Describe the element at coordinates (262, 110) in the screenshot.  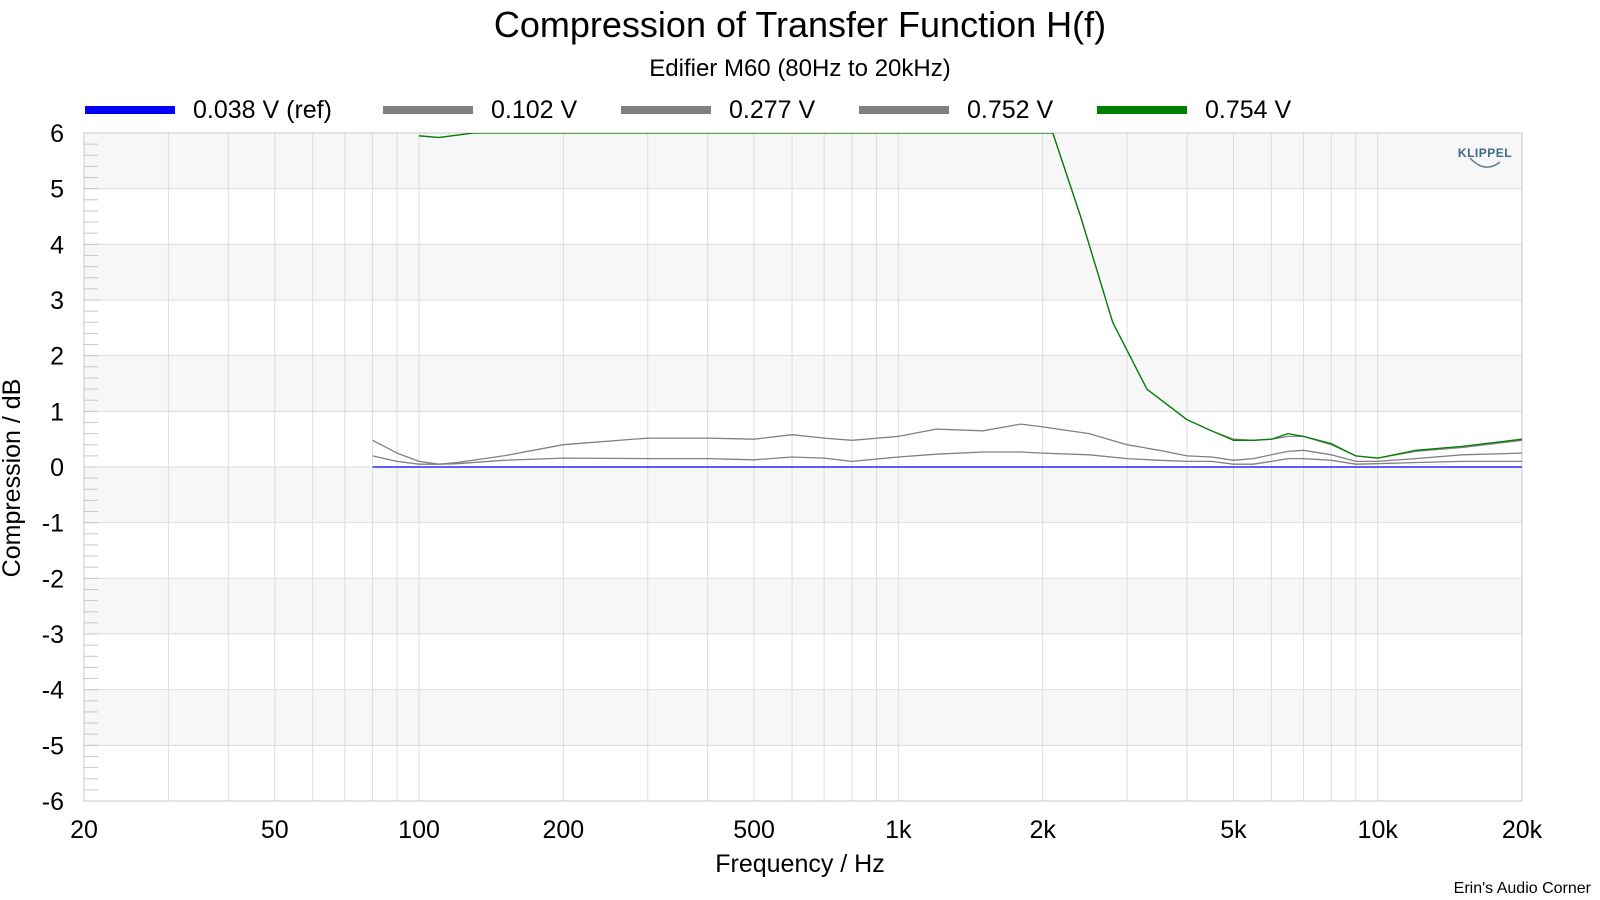
I see `legend-label: 0.038 V (ref)` at that location.